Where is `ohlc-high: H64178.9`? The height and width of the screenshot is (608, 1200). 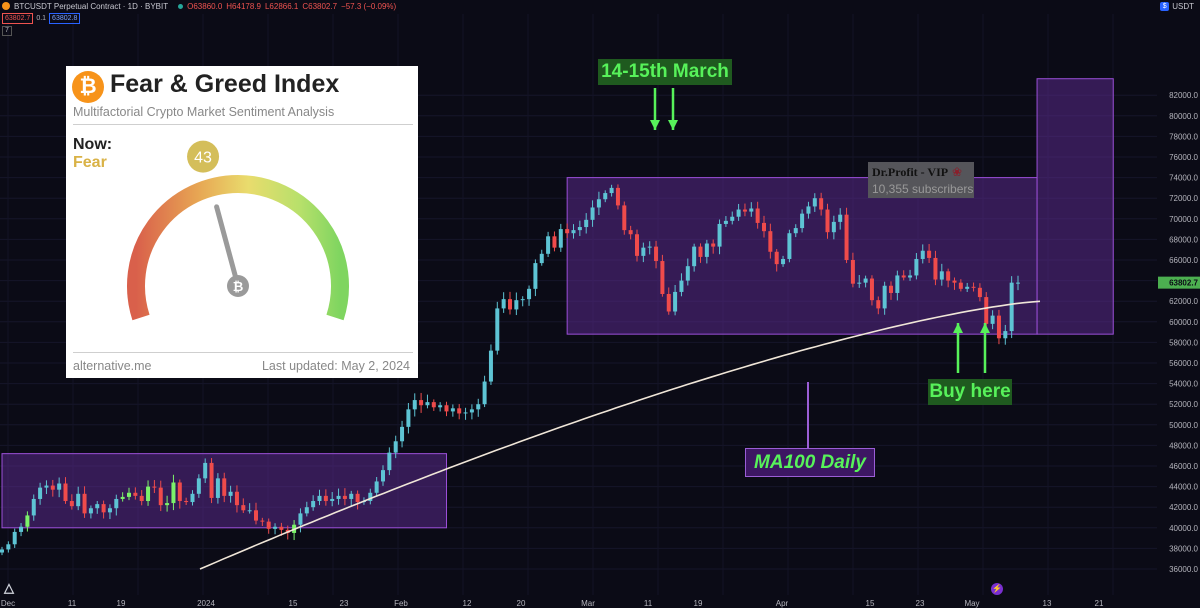
ohlc-high: H64178.9 is located at coordinates (243, 6).